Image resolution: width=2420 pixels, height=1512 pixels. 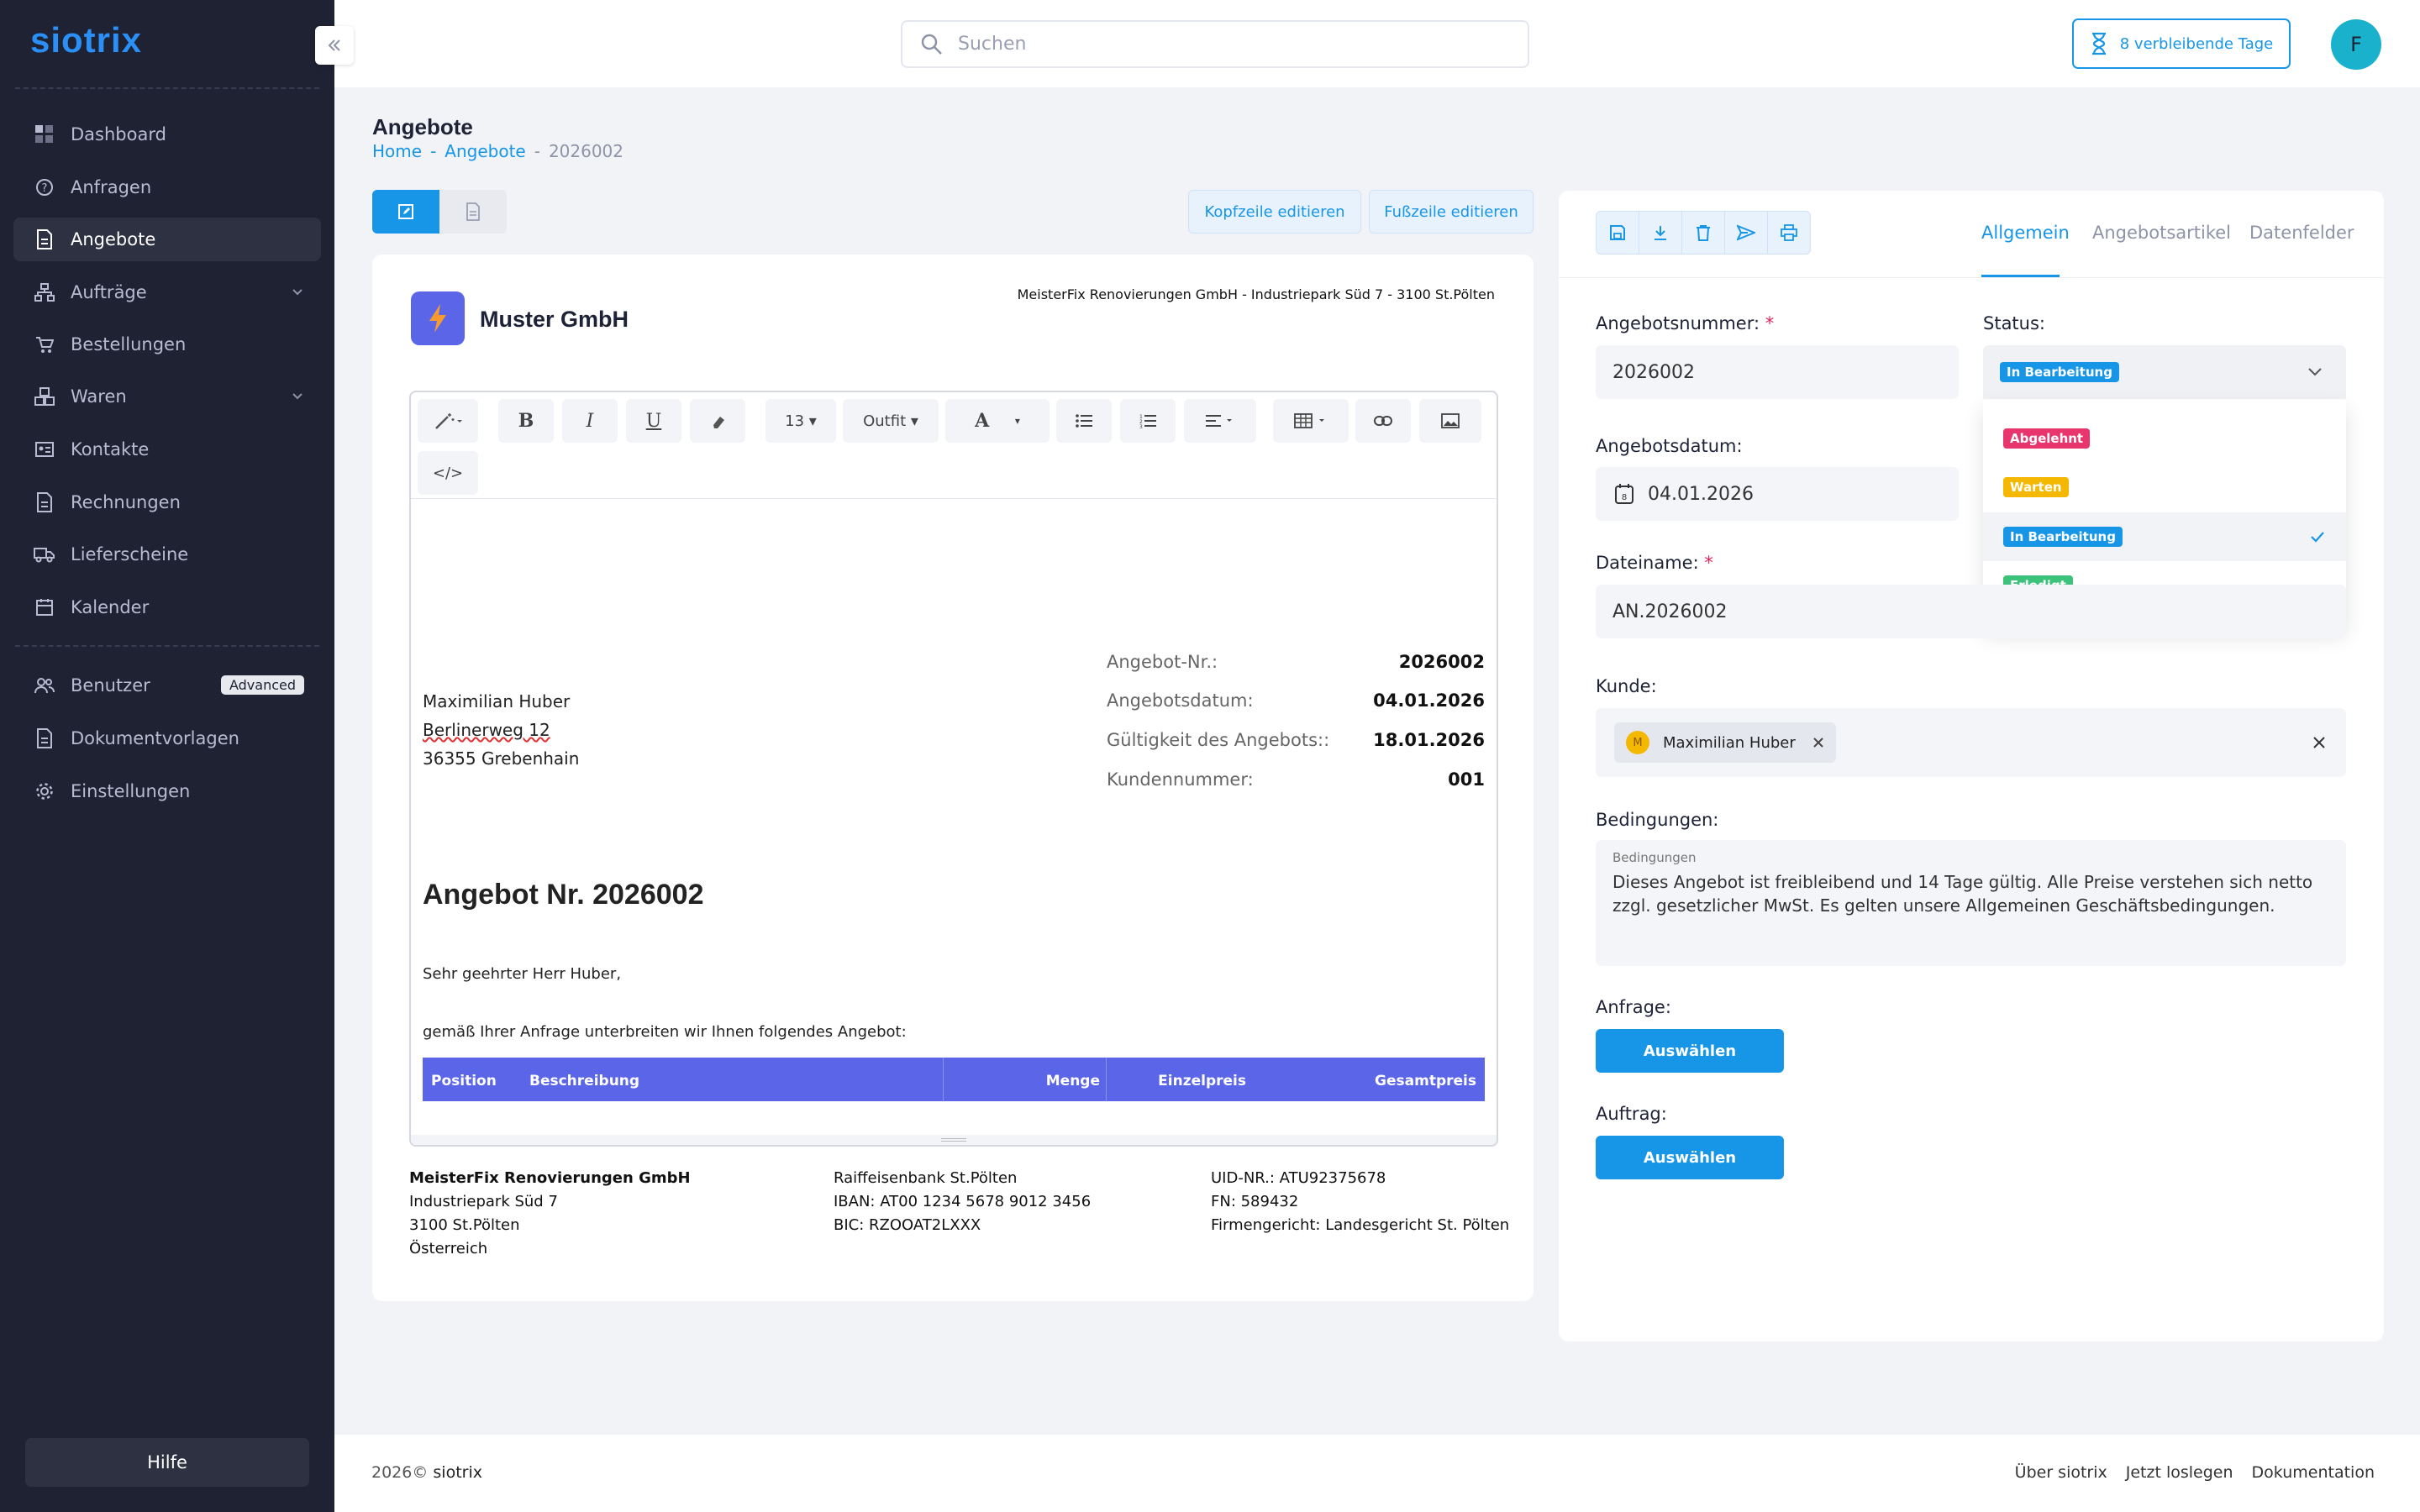 What do you see at coordinates (167, 239) in the screenshot?
I see `sidebar-item-angebote: Angebote` at bounding box center [167, 239].